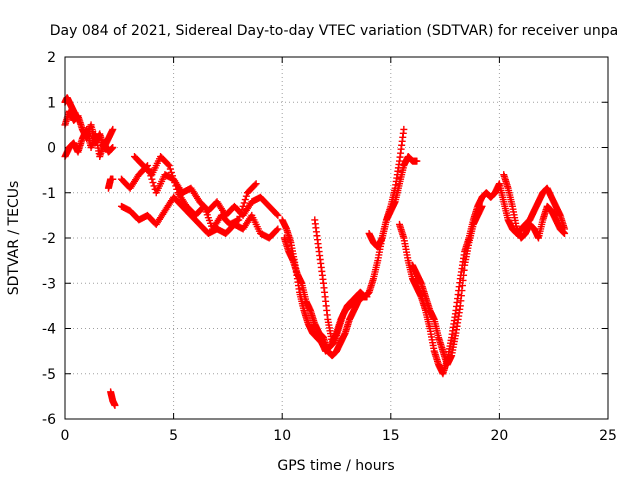 The image size is (640, 480). What do you see at coordinates (608, 436) in the screenshot?
I see `x-tick-label: 25` at bounding box center [608, 436].